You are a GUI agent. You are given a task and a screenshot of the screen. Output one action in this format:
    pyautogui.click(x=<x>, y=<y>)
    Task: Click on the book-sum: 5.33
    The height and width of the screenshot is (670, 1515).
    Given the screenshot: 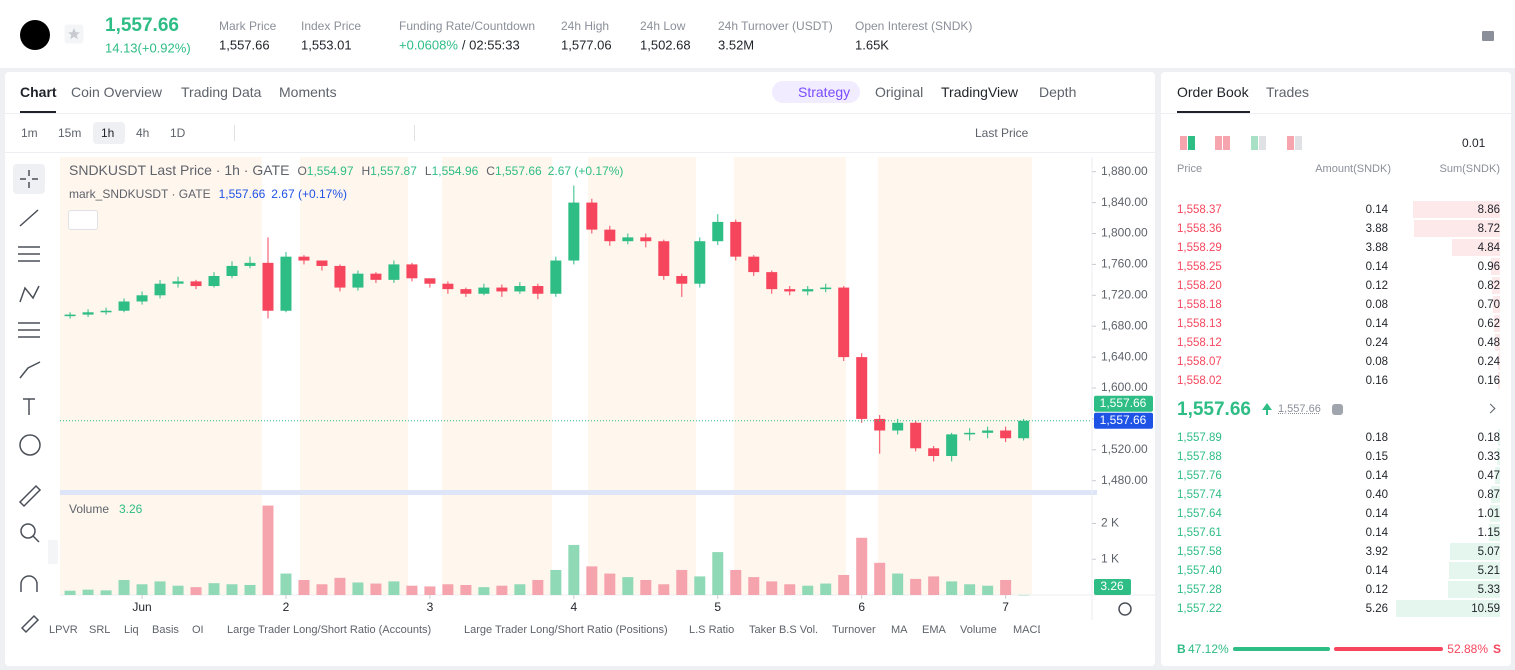 What is the action you would take?
    pyautogui.click(x=1488, y=590)
    